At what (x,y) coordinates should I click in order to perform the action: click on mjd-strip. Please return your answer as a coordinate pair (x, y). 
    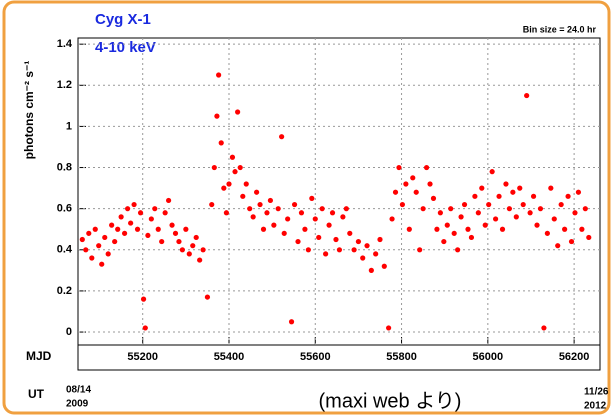
    Looking at the image, I should click on (339, 357).